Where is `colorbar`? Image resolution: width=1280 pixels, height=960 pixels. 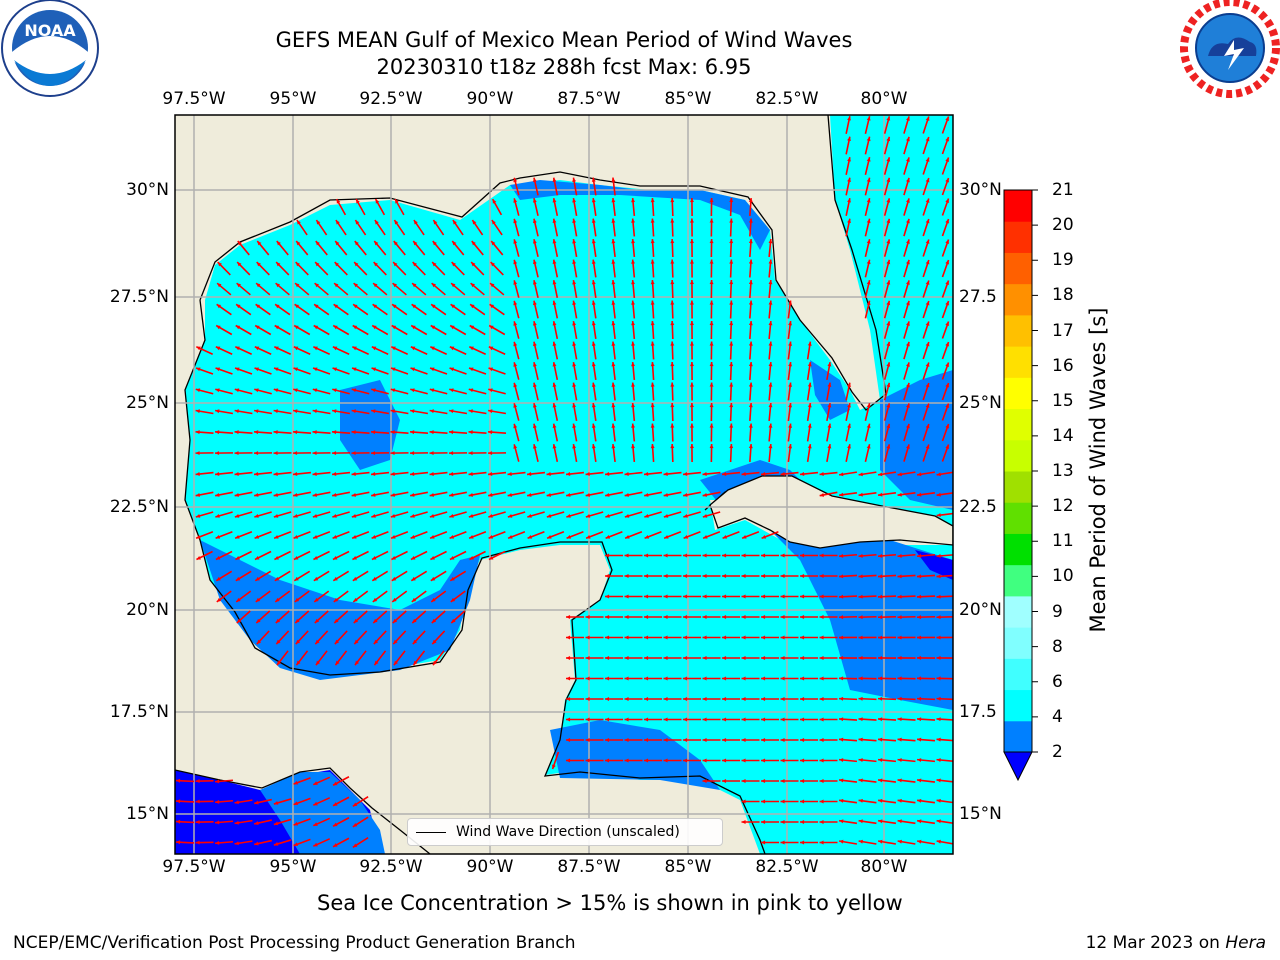 colorbar is located at coordinates (1020, 485).